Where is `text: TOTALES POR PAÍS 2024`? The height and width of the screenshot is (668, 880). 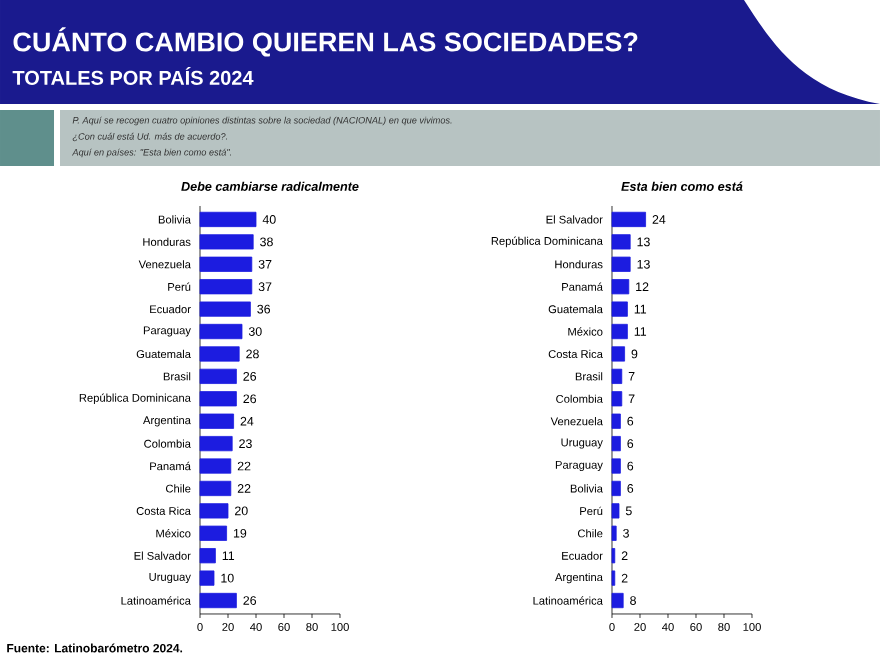 text: TOTALES POR PAÍS 2024 is located at coordinates (133, 76).